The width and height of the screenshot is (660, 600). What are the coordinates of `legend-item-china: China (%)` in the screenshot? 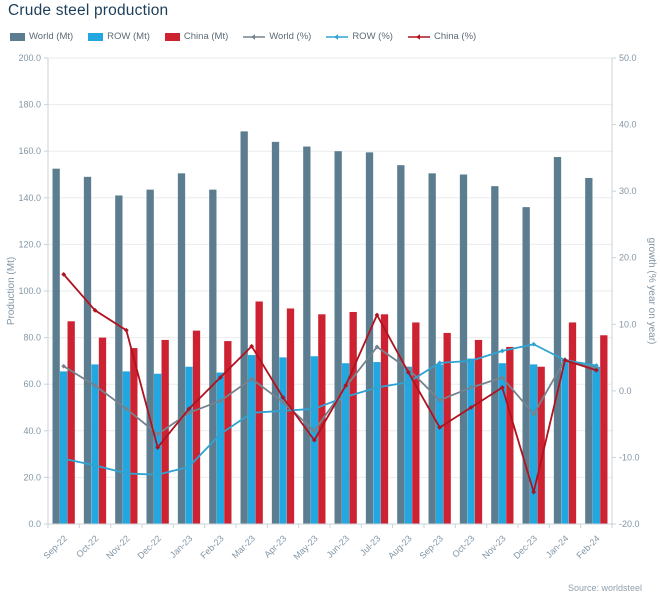 It's located at (442, 36).